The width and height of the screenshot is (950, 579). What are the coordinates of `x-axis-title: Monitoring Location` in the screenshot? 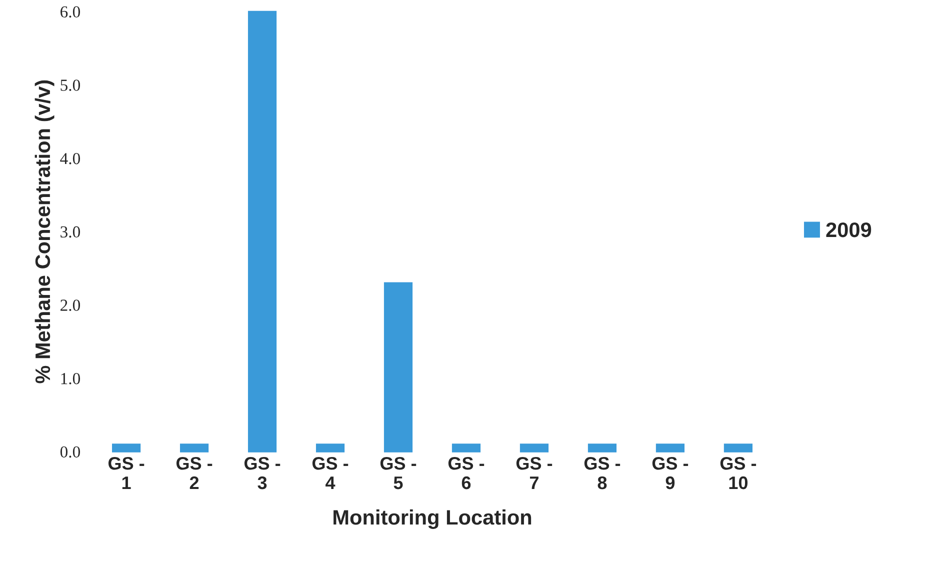 It's located at (433, 519).